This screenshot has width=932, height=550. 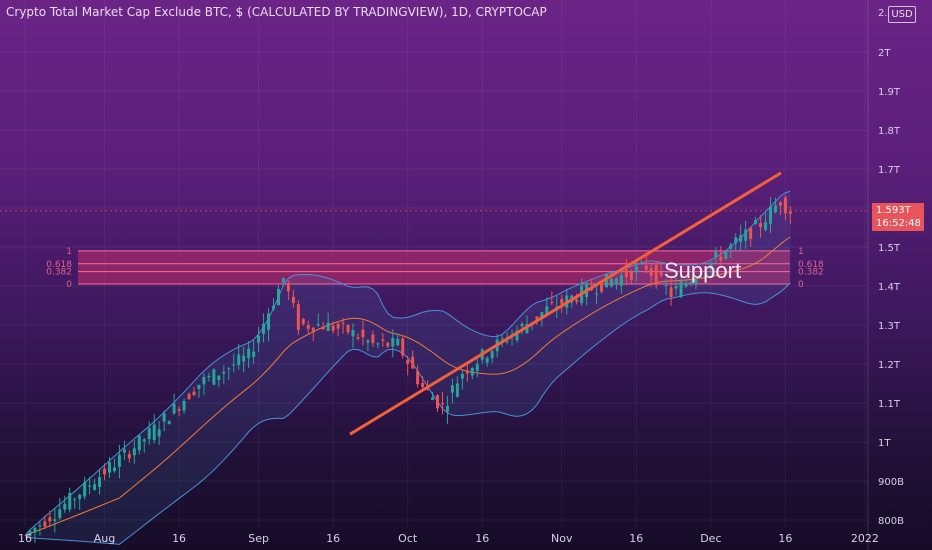 I want to click on fib-label-left: 0.382, so click(x=59, y=273).